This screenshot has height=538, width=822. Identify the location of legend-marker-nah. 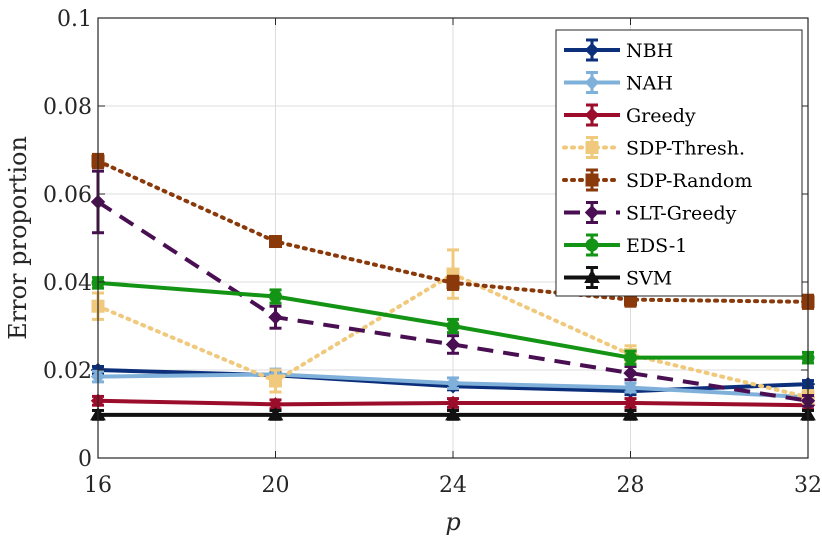
(592, 82).